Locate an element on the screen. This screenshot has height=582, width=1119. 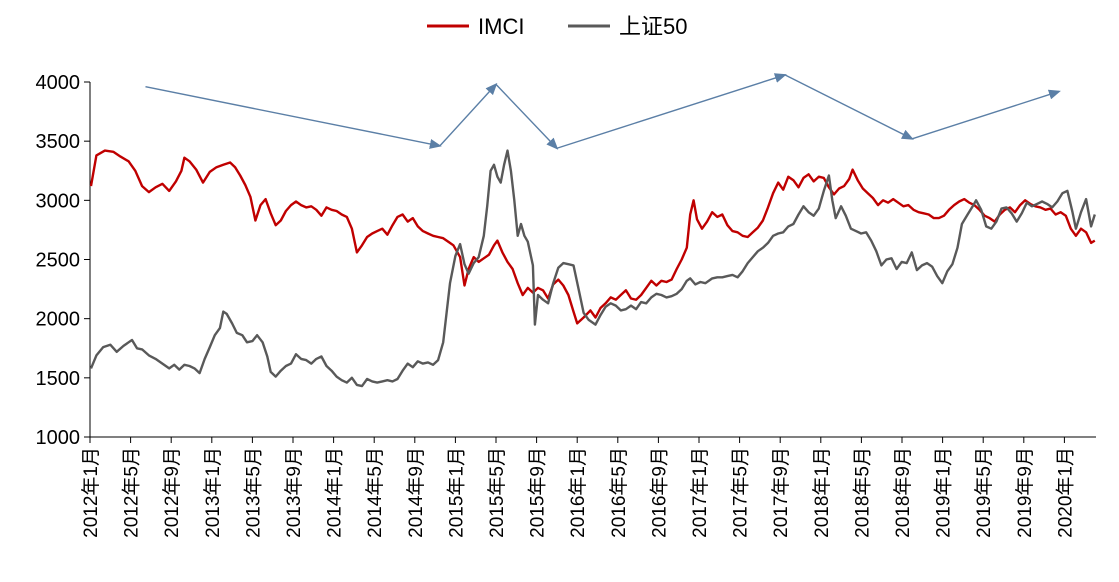
y-tick-label: 4000 is located at coordinates (58, 83).